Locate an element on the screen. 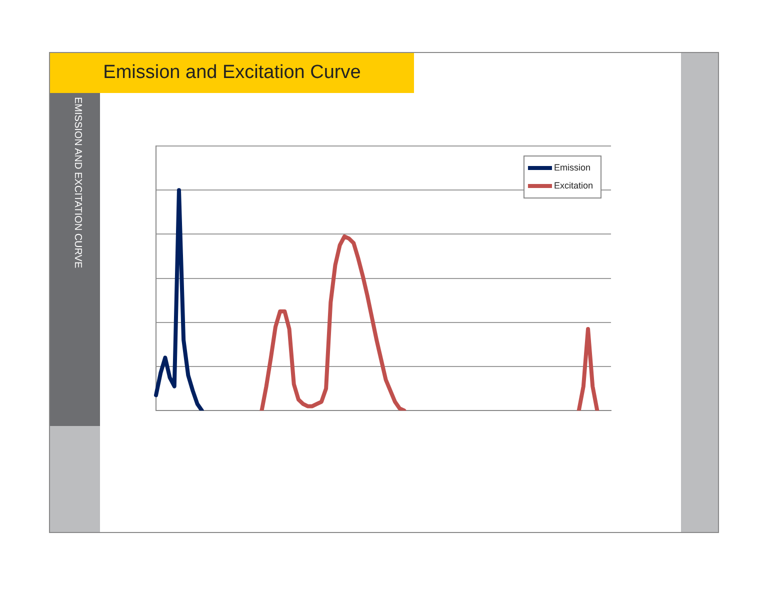 The height and width of the screenshot is (594, 768). legend-label: Emission is located at coordinates (572, 167).